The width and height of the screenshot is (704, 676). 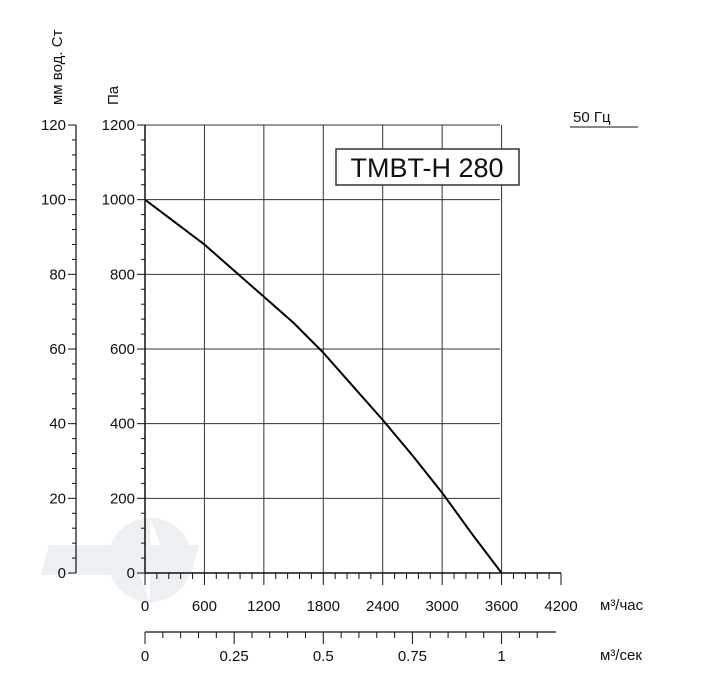 What do you see at coordinates (57, 274) in the screenshot?
I see `y-left-tick-label: 80` at bounding box center [57, 274].